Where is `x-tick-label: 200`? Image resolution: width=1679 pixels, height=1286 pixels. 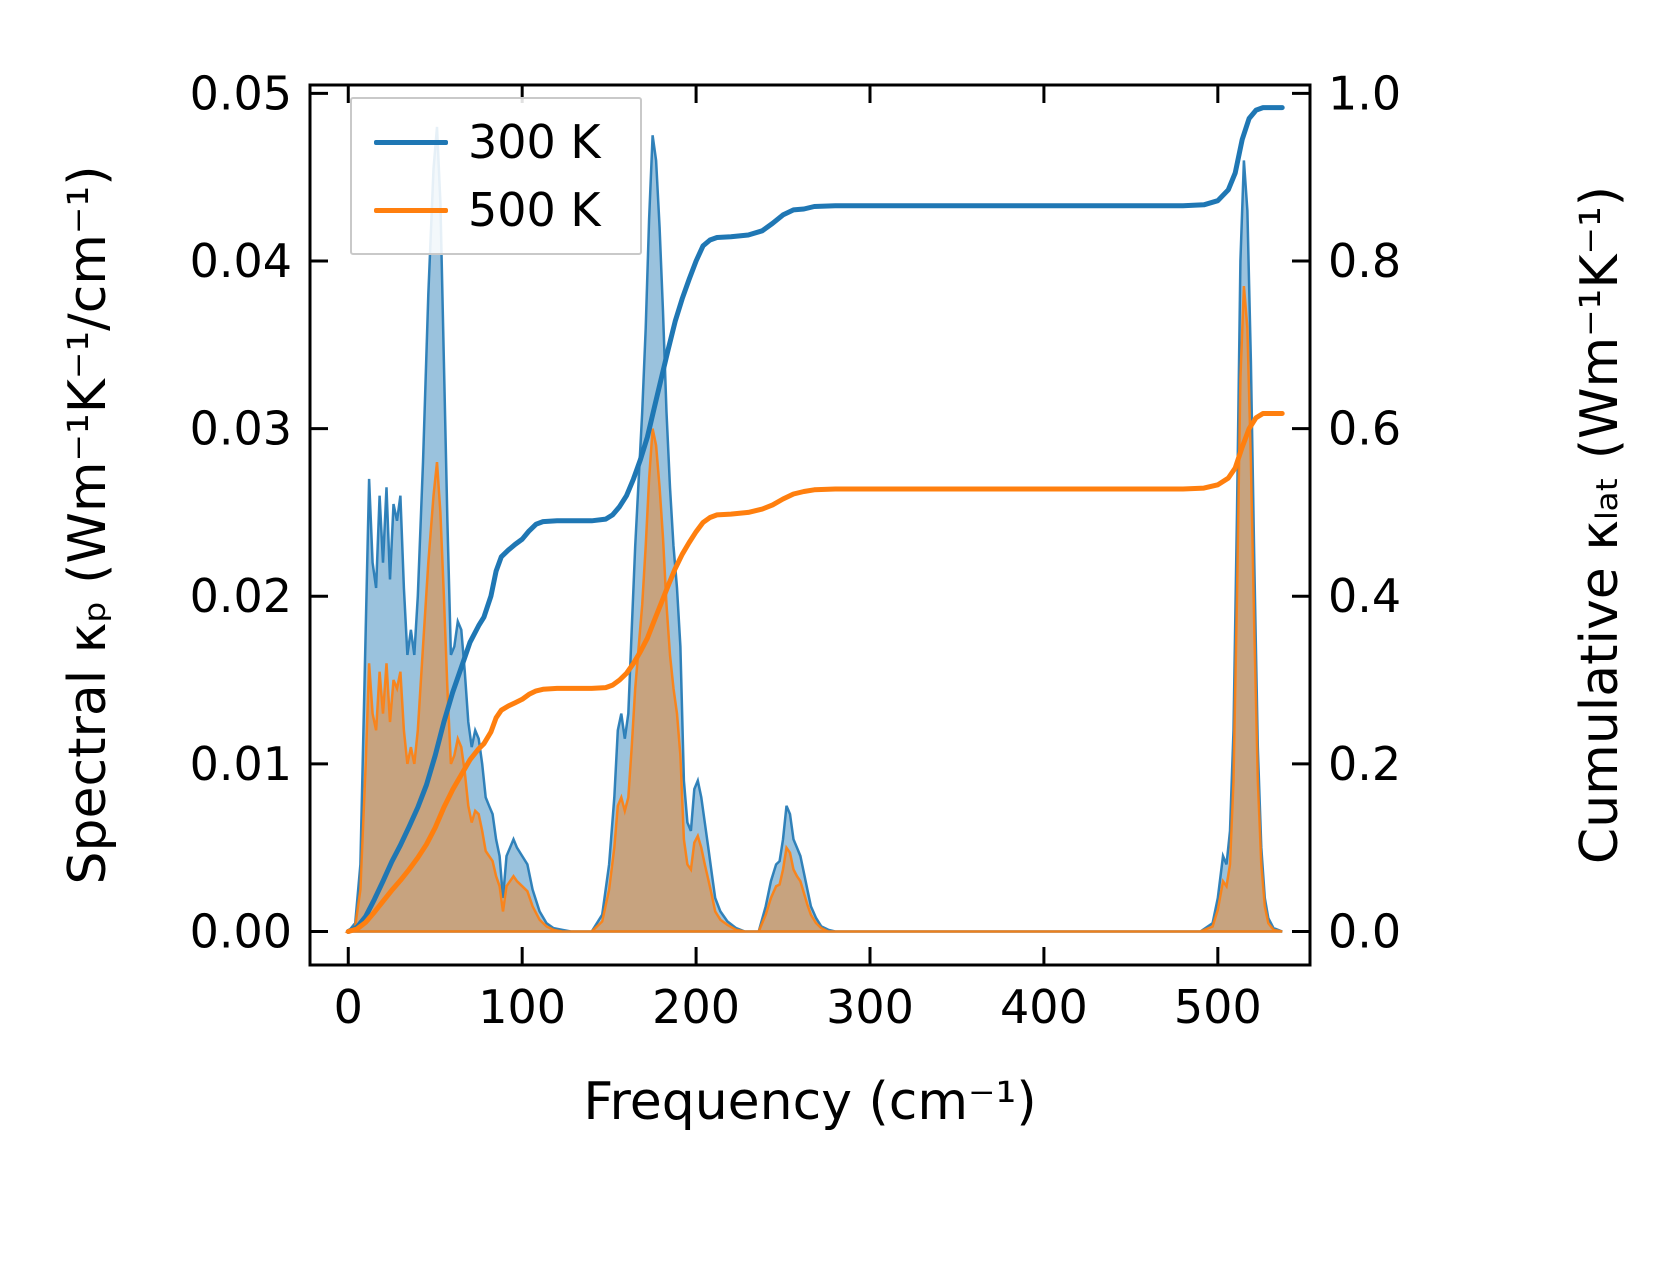 x-tick-label: 200 is located at coordinates (696, 1007).